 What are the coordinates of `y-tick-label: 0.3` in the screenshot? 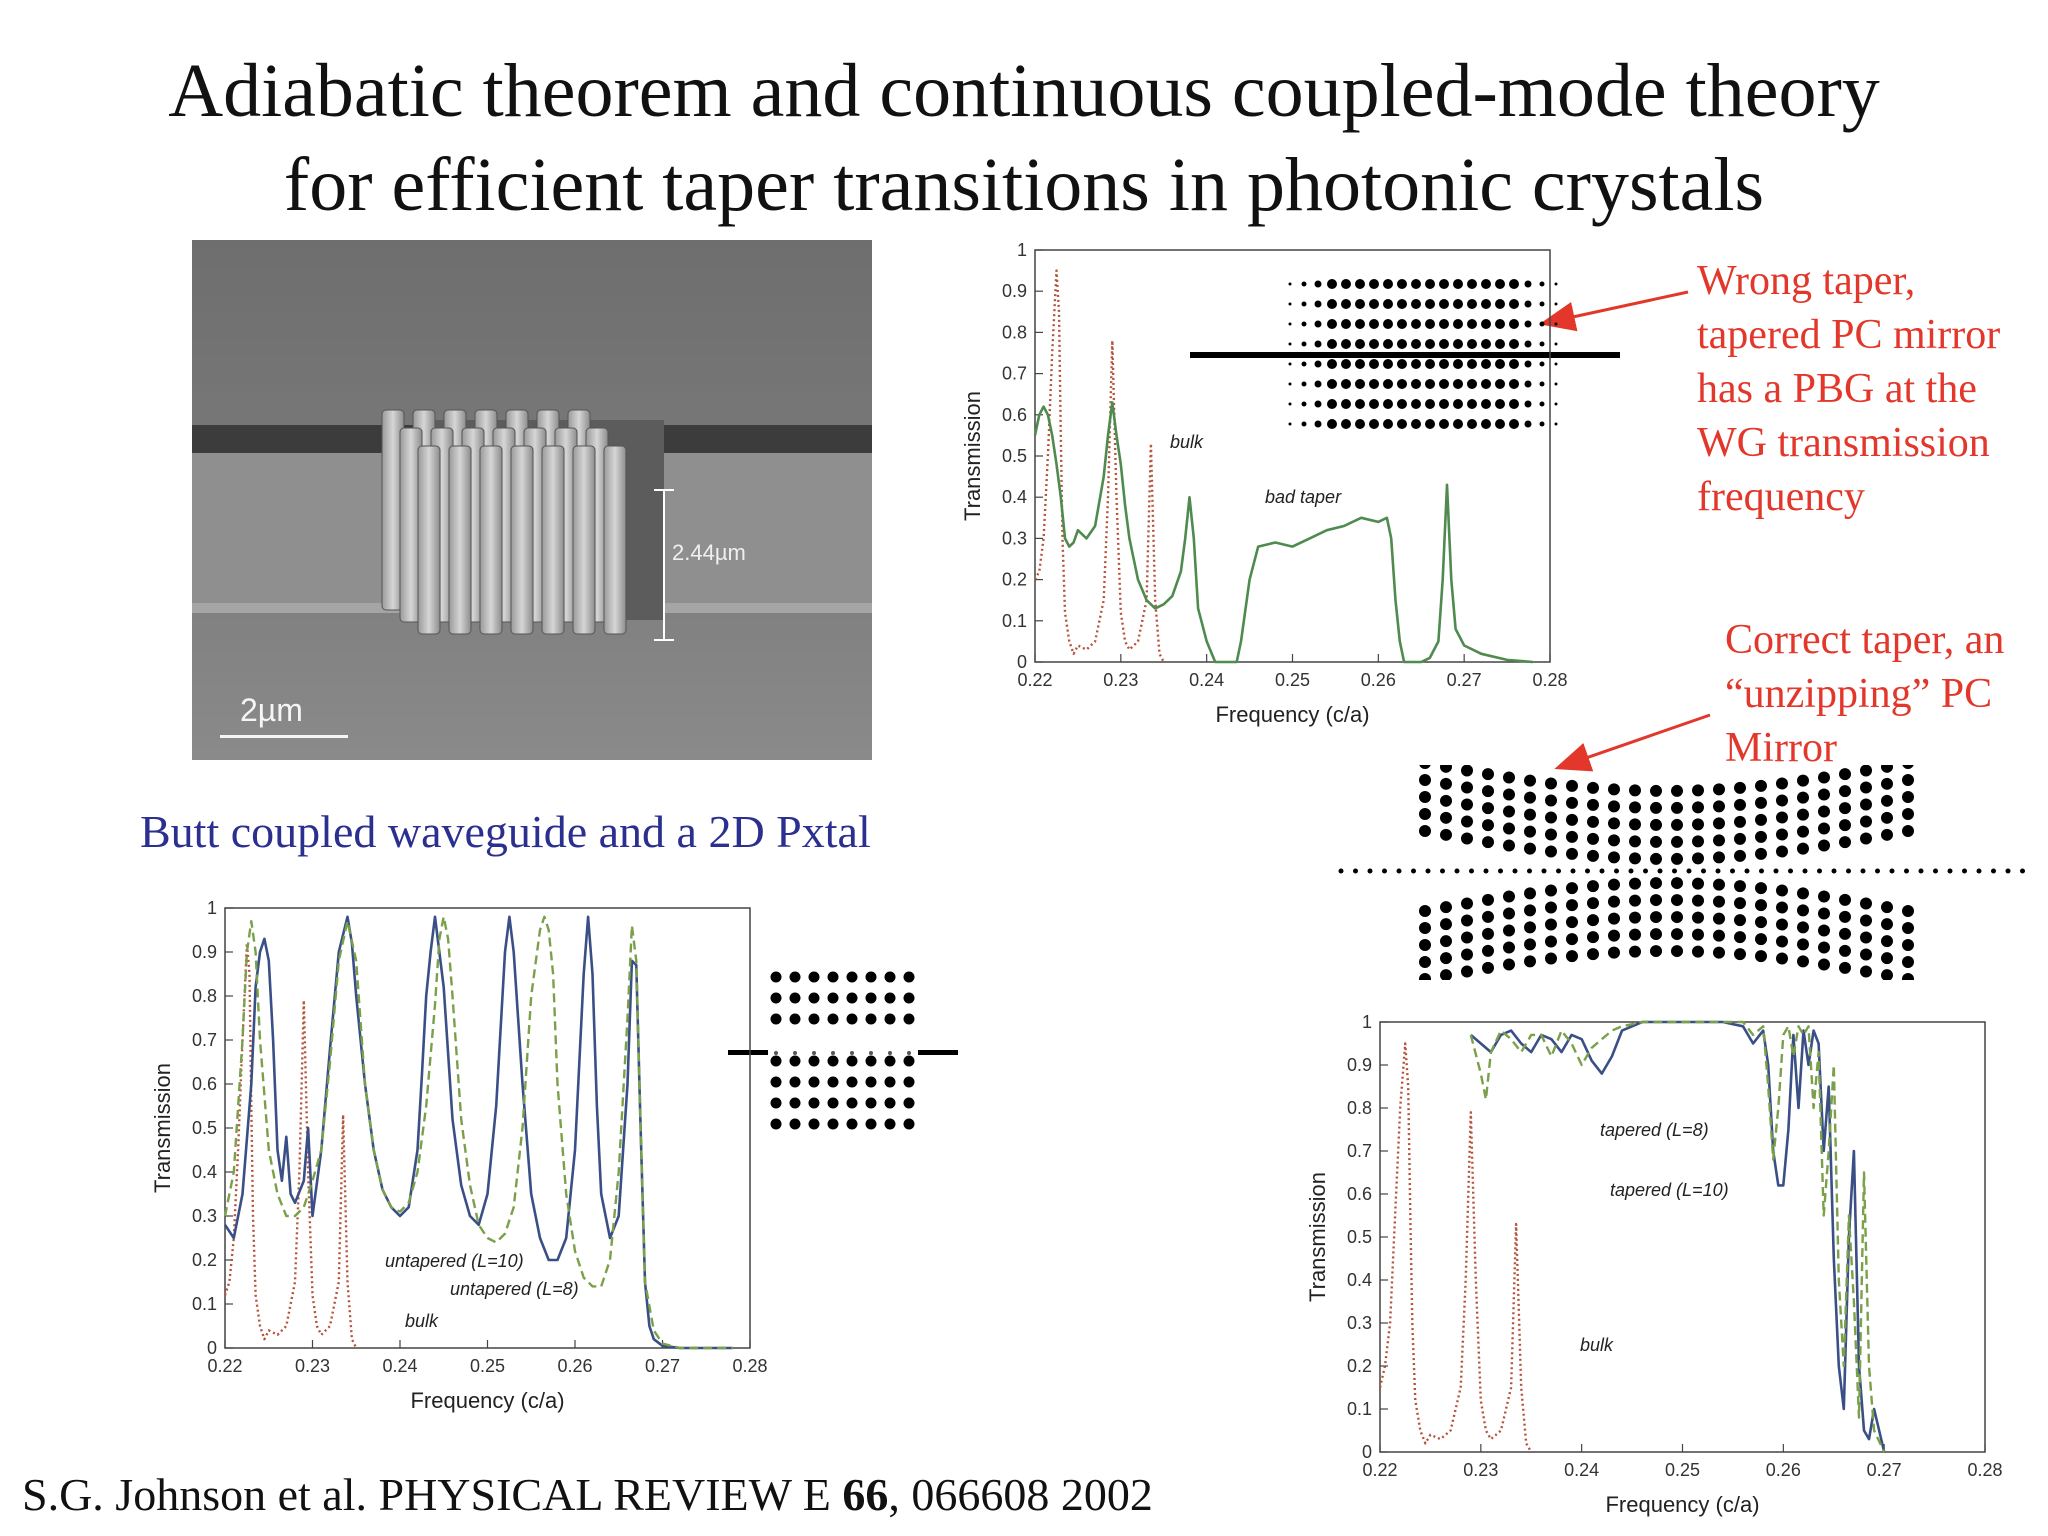 It's located at (1014, 538).